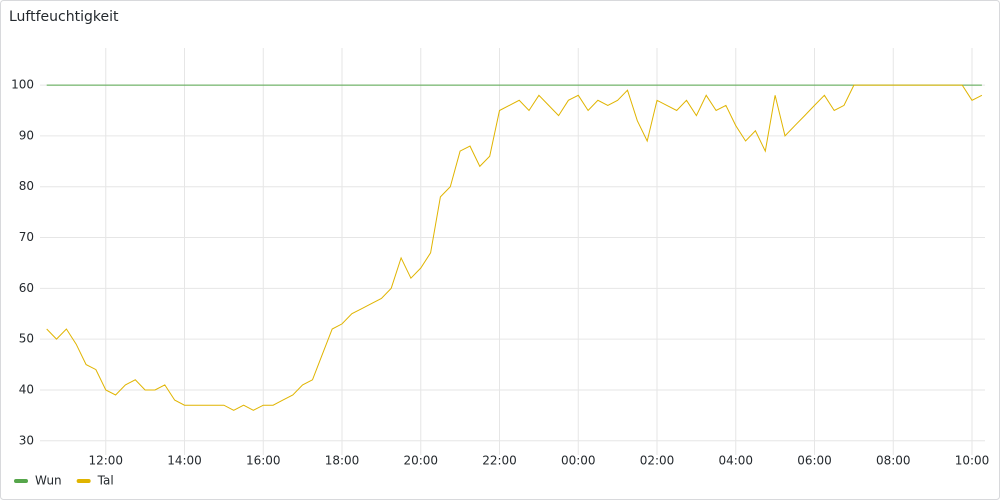 The height and width of the screenshot is (500, 1000). Describe the element at coordinates (26, 135) in the screenshot. I see `y-tick-label: 90` at that location.